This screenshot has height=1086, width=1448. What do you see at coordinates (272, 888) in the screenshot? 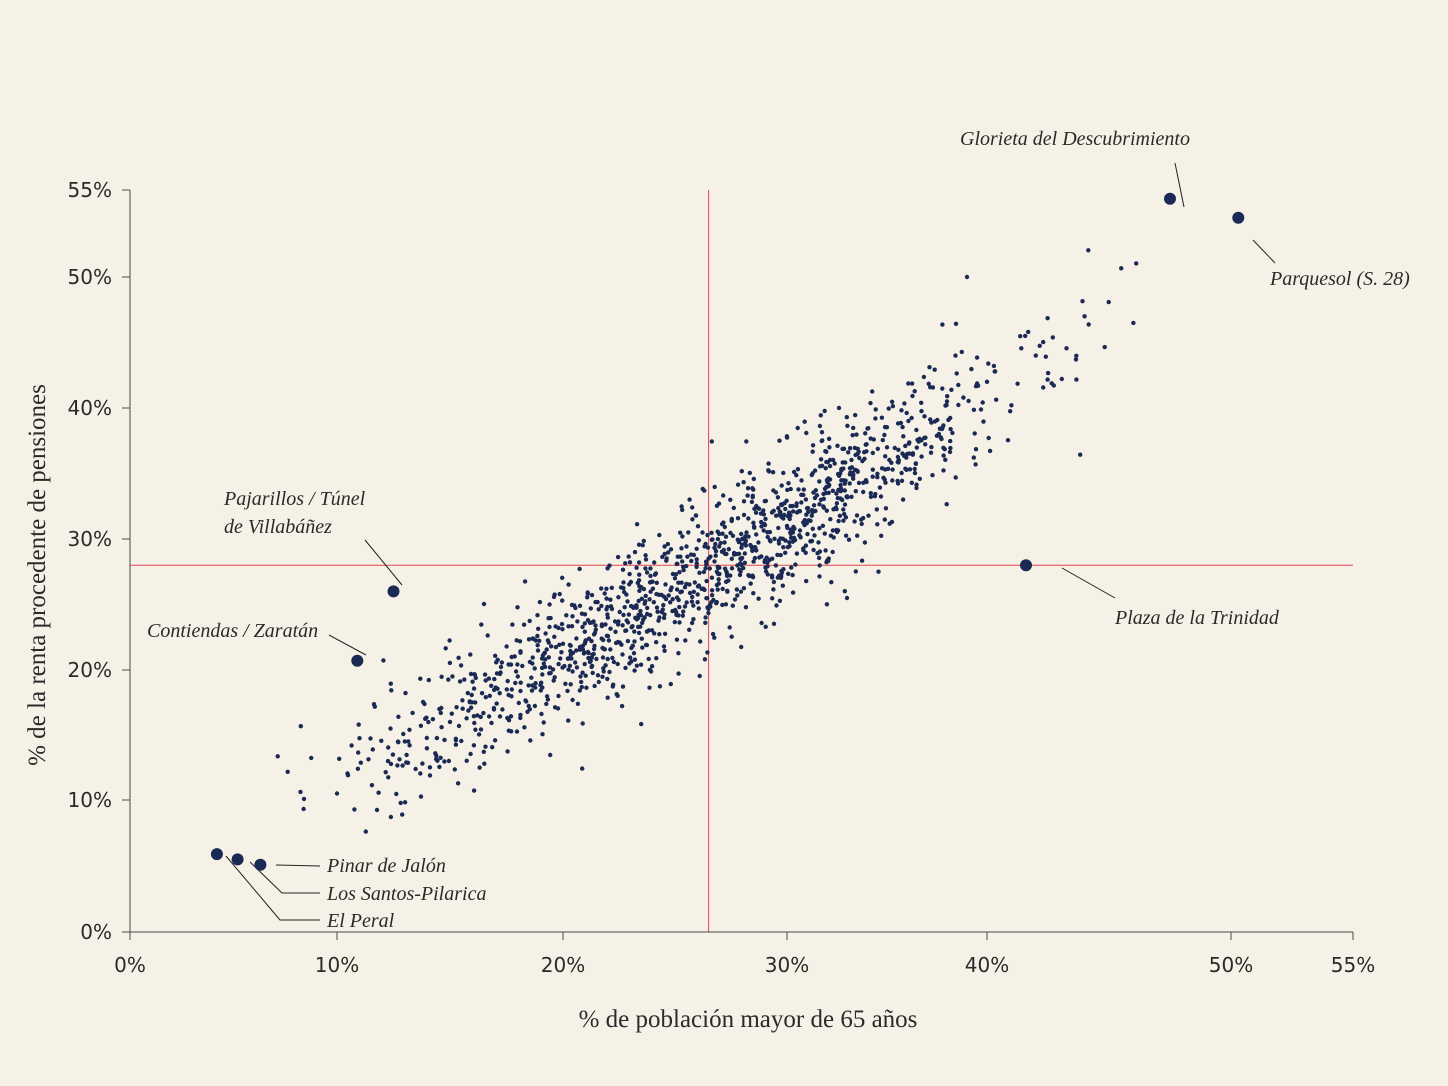
I see `leader-line-el-peral` at bounding box center [272, 888].